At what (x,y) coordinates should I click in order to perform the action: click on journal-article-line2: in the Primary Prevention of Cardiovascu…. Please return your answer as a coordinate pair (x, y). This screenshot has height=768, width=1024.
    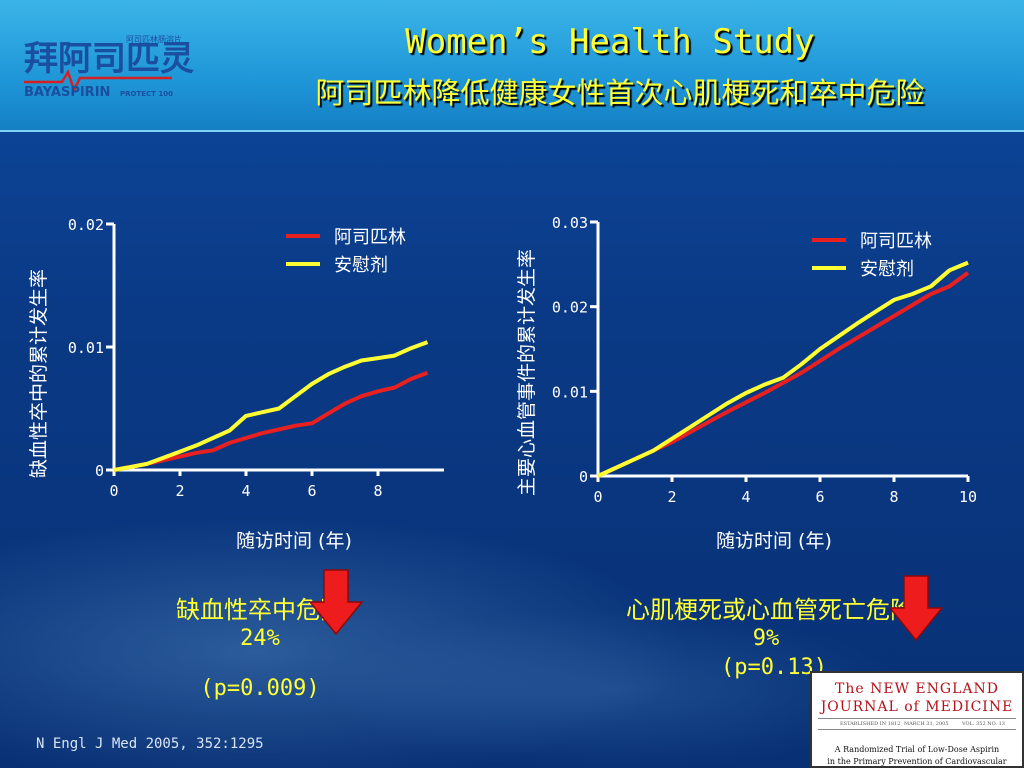
    Looking at the image, I should click on (917, 761).